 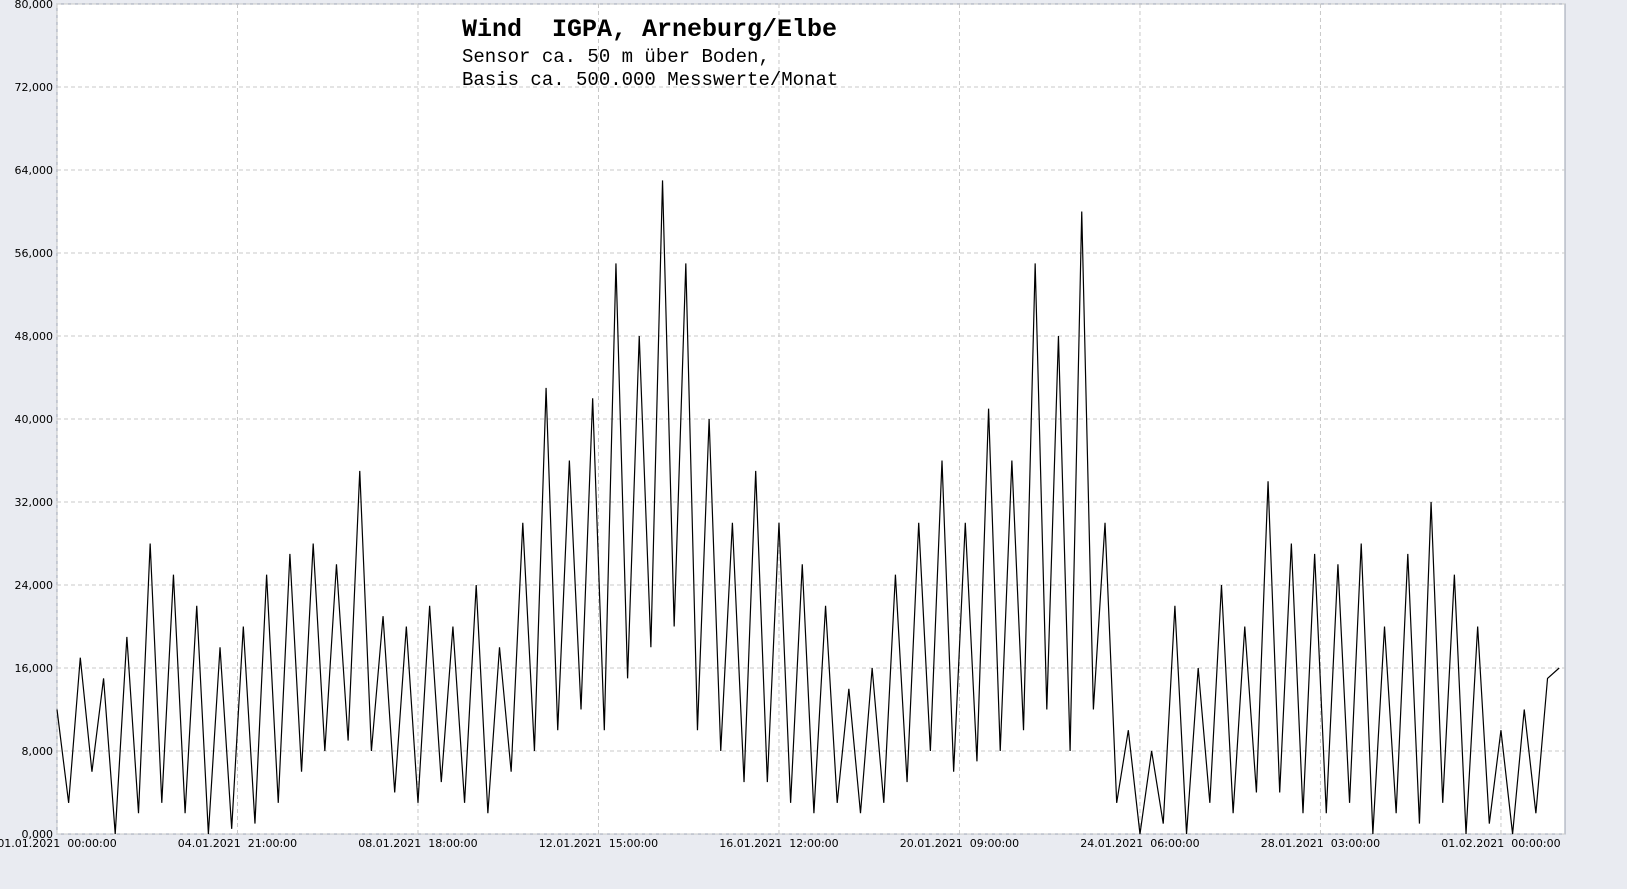 I want to click on chart-subtitle: Basis ca. 500.000 Messwerte/Monat, so click(x=650, y=80).